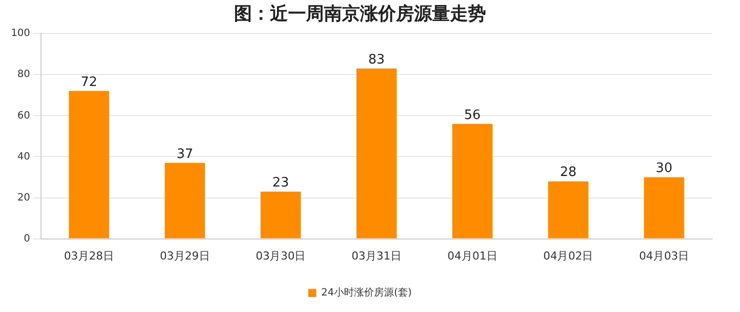  I want to click on data-label: 23, so click(280, 182).